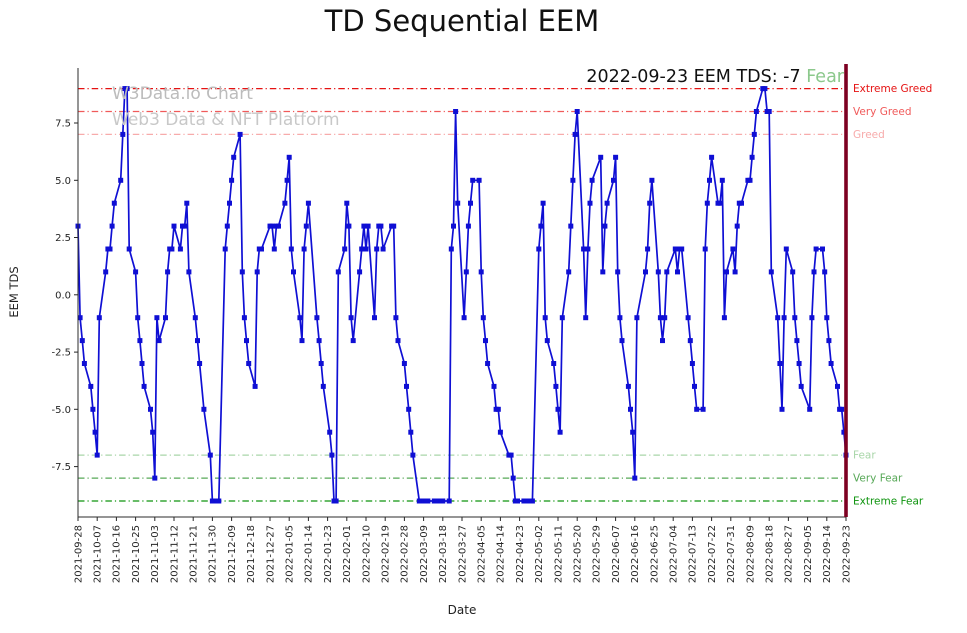  Describe the element at coordinates (14, 292) in the screenshot. I see `y-axis-label: EEM TDS` at that location.